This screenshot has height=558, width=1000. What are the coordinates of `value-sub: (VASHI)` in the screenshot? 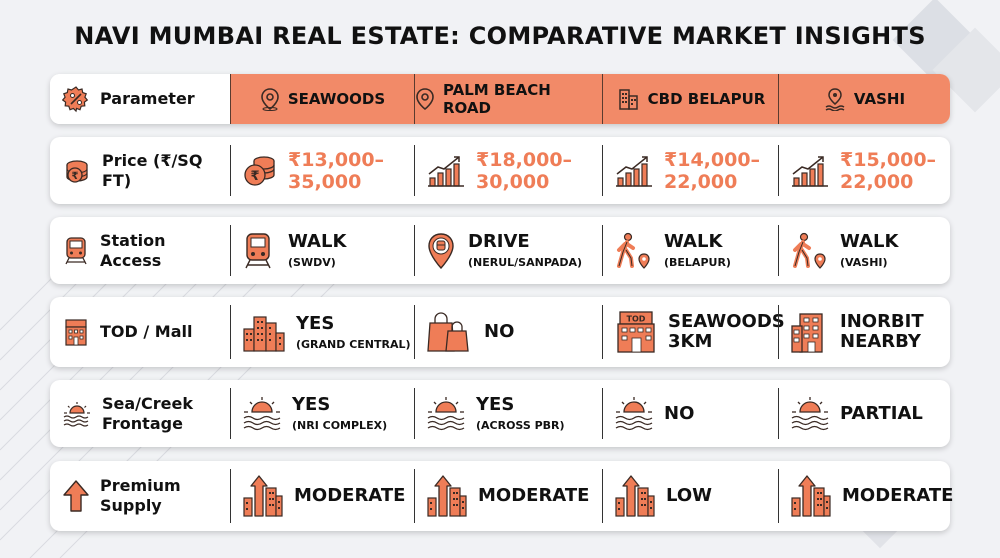 It's located at (864, 262).